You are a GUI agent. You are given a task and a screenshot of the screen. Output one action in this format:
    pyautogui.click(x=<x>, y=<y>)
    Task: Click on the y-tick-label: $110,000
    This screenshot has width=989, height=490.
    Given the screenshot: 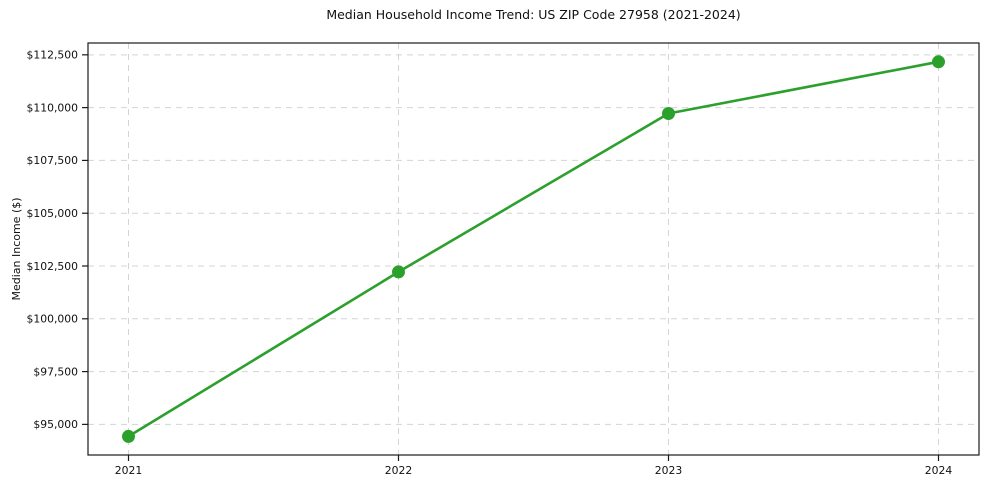 What is the action you would take?
    pyautogui.click(x=52, y=107)
    